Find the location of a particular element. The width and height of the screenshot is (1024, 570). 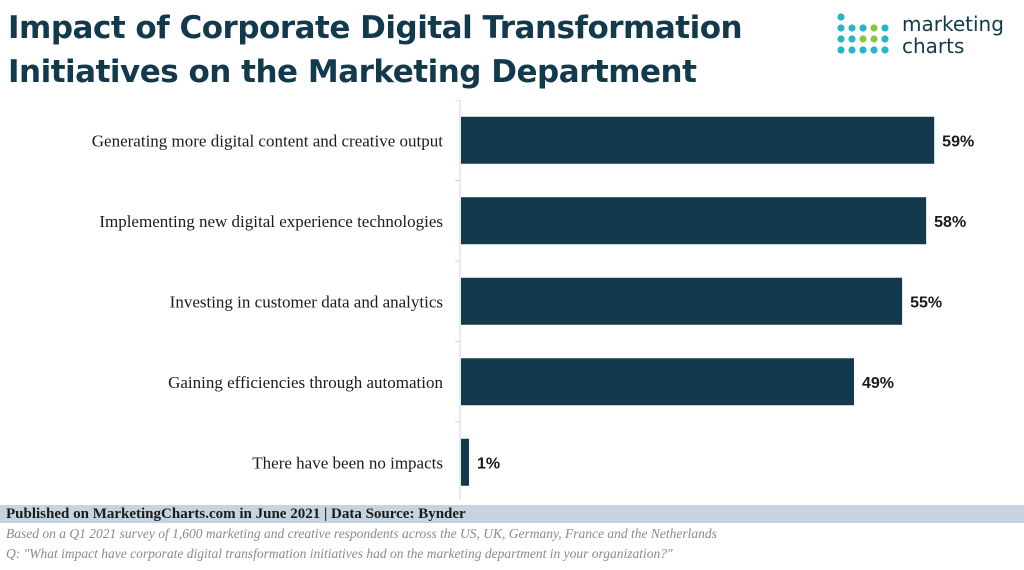

logo-wordmark: marketing charts is located at coordinates (953, 35).